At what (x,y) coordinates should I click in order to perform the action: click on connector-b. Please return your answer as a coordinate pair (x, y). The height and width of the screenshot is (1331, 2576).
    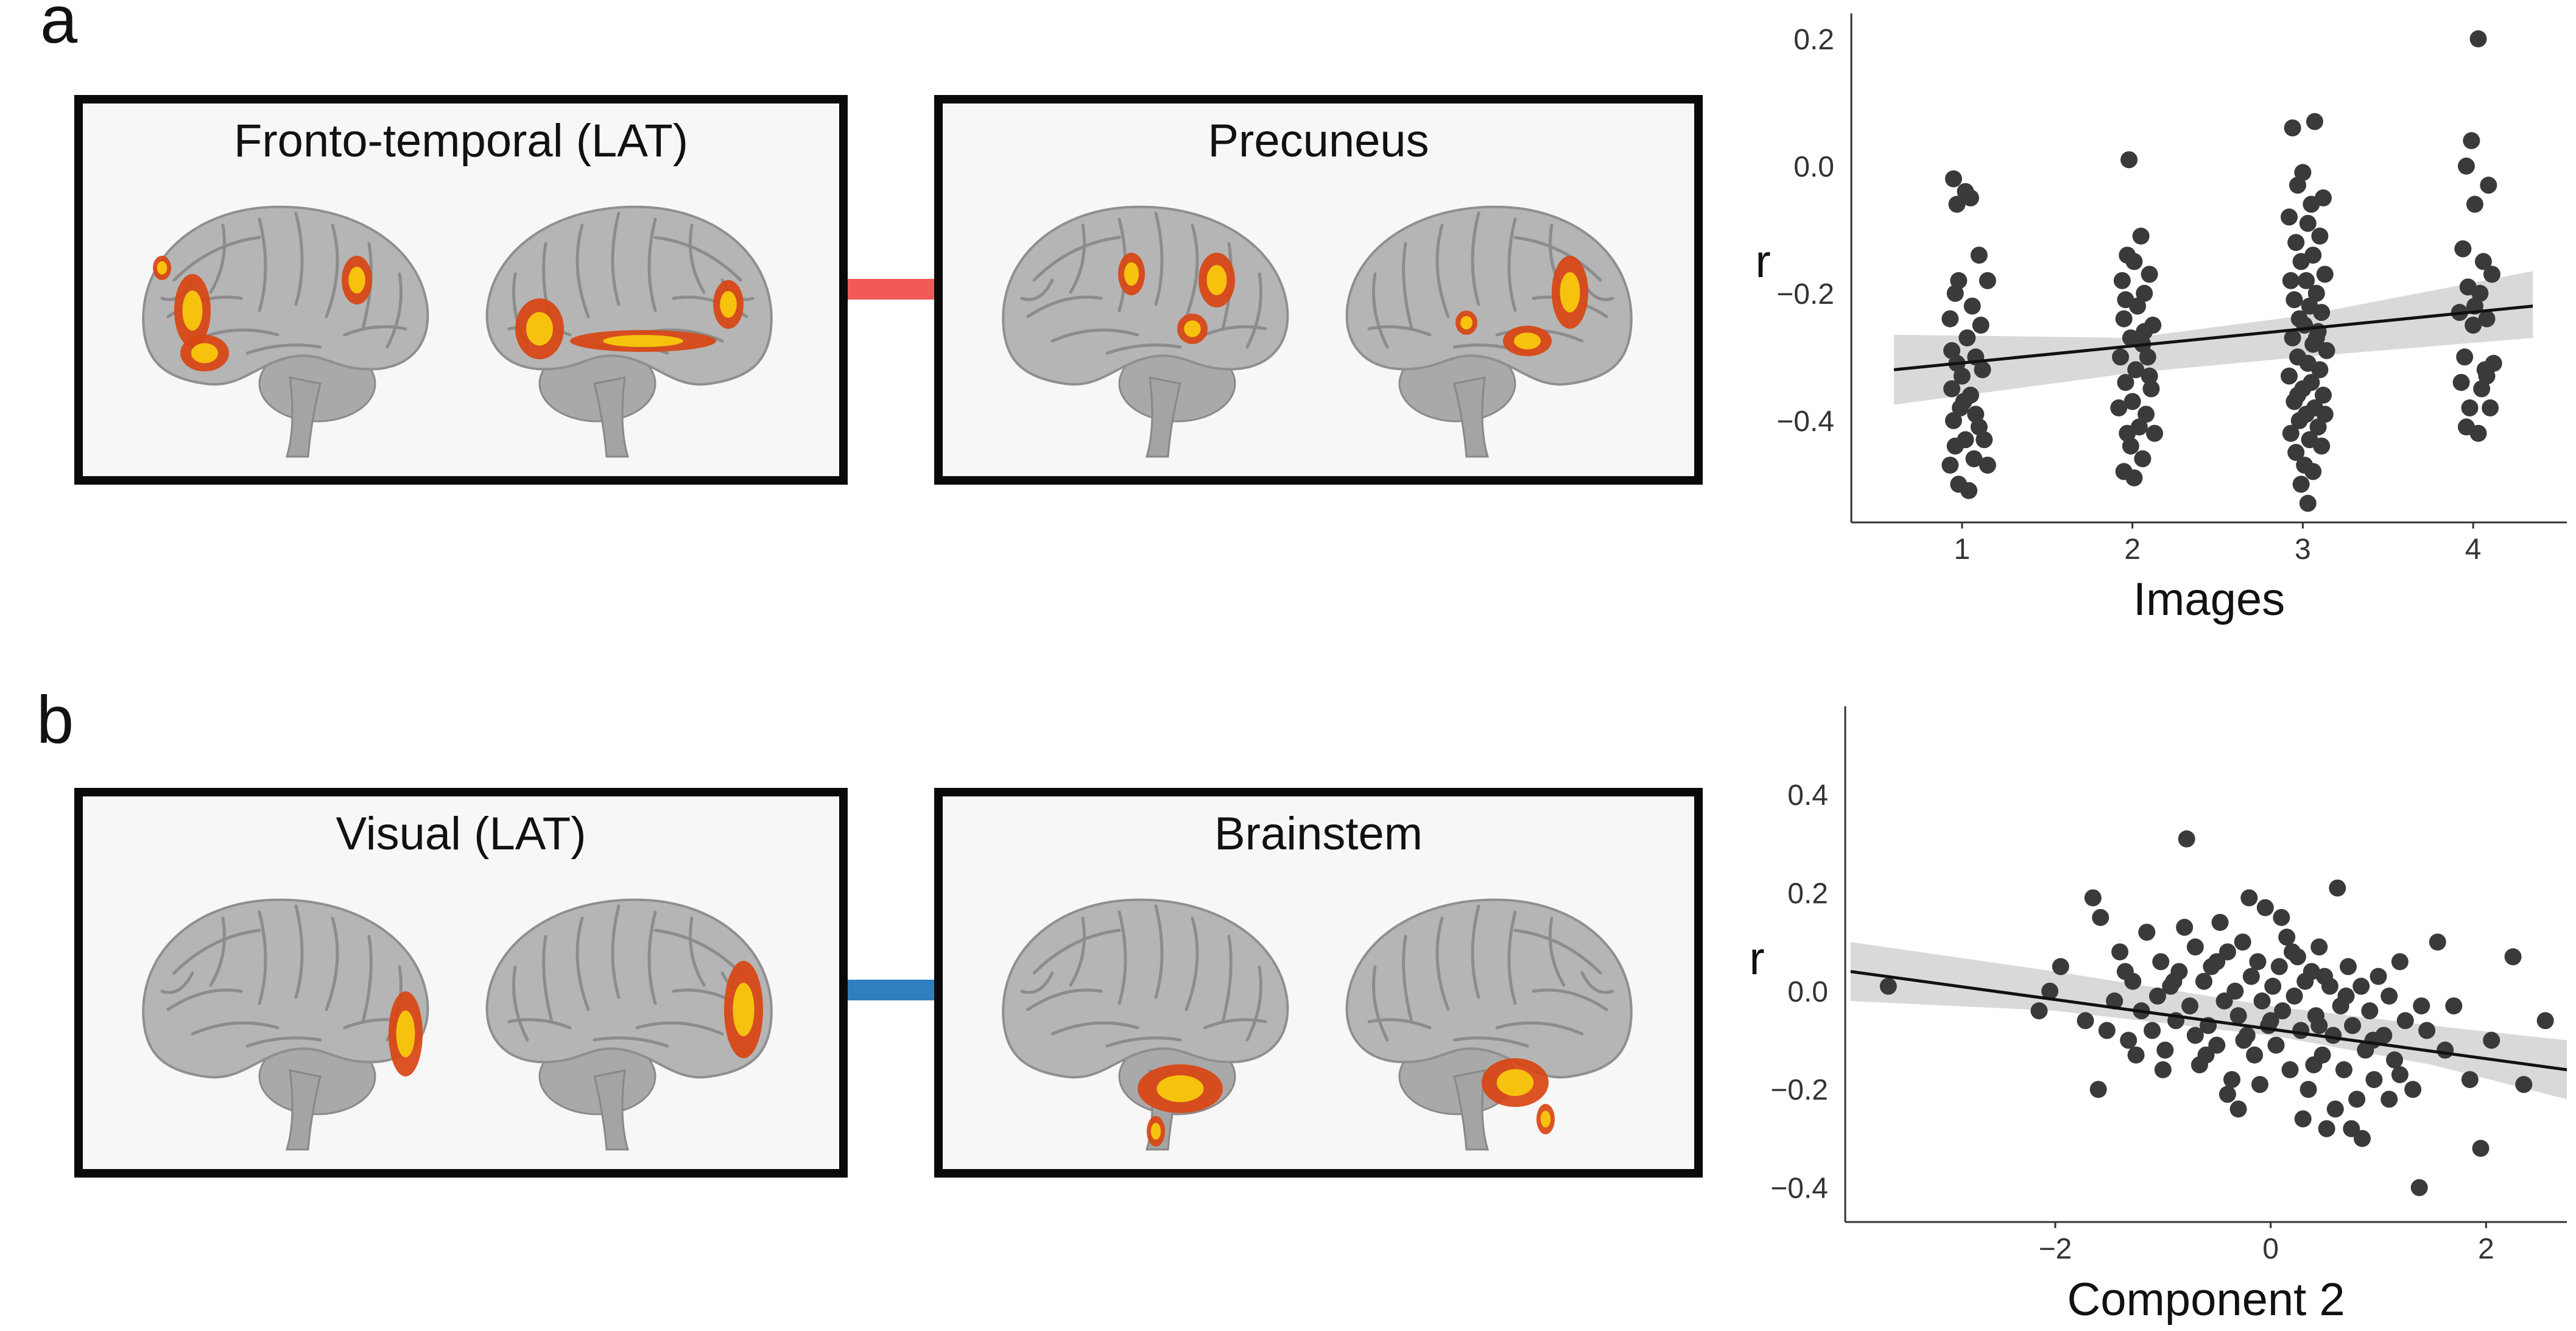
    Looking at the image, I should click on (891, 990).